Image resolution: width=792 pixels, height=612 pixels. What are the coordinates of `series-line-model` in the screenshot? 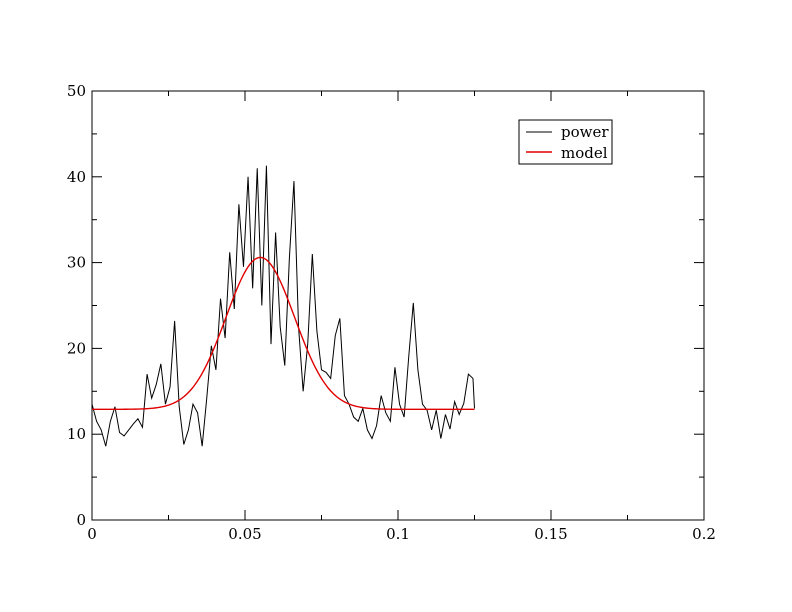 It's located at (283, 333).